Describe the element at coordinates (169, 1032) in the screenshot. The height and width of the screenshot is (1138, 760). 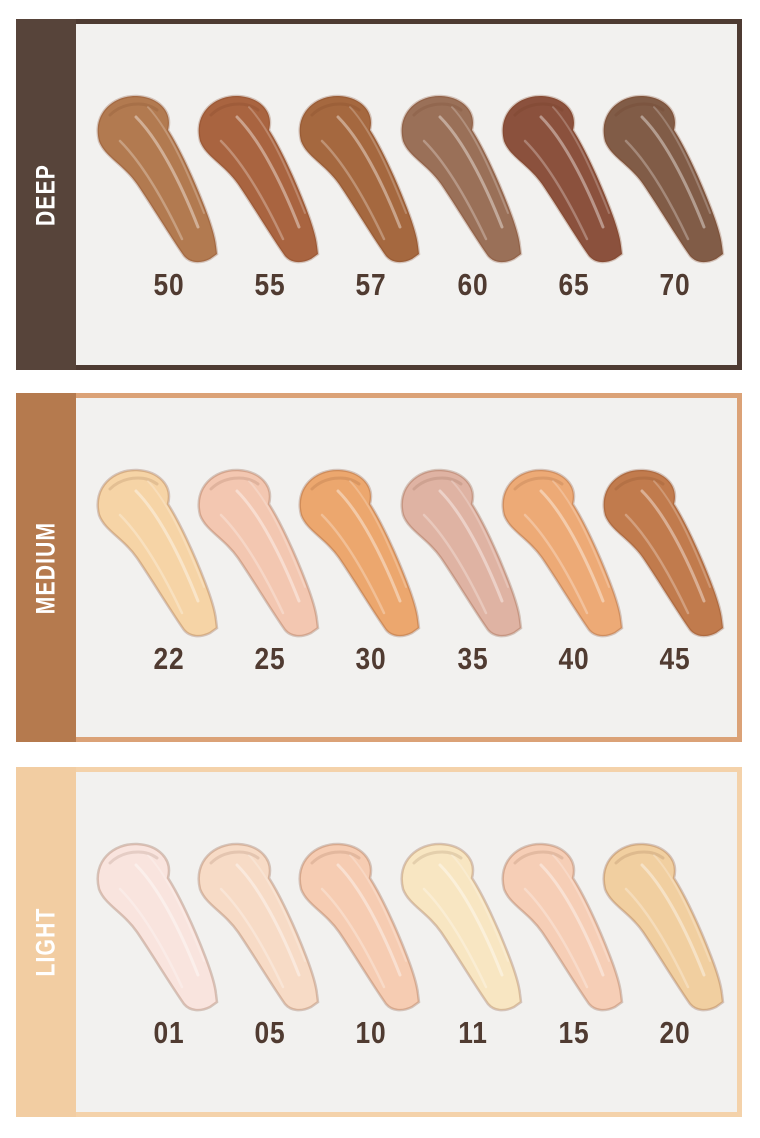
I see `shade-number: 01` at that location.